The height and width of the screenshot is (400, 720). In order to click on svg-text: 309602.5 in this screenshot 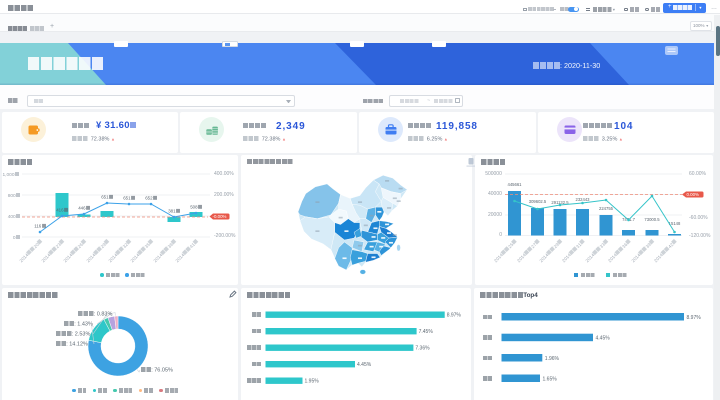, I will do `click(538, 201)`.